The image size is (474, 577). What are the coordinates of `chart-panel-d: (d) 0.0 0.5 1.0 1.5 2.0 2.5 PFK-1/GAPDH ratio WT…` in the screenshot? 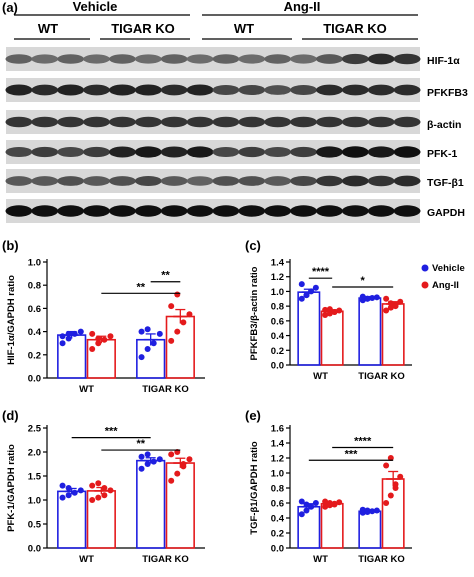 It's located at (103, 486).